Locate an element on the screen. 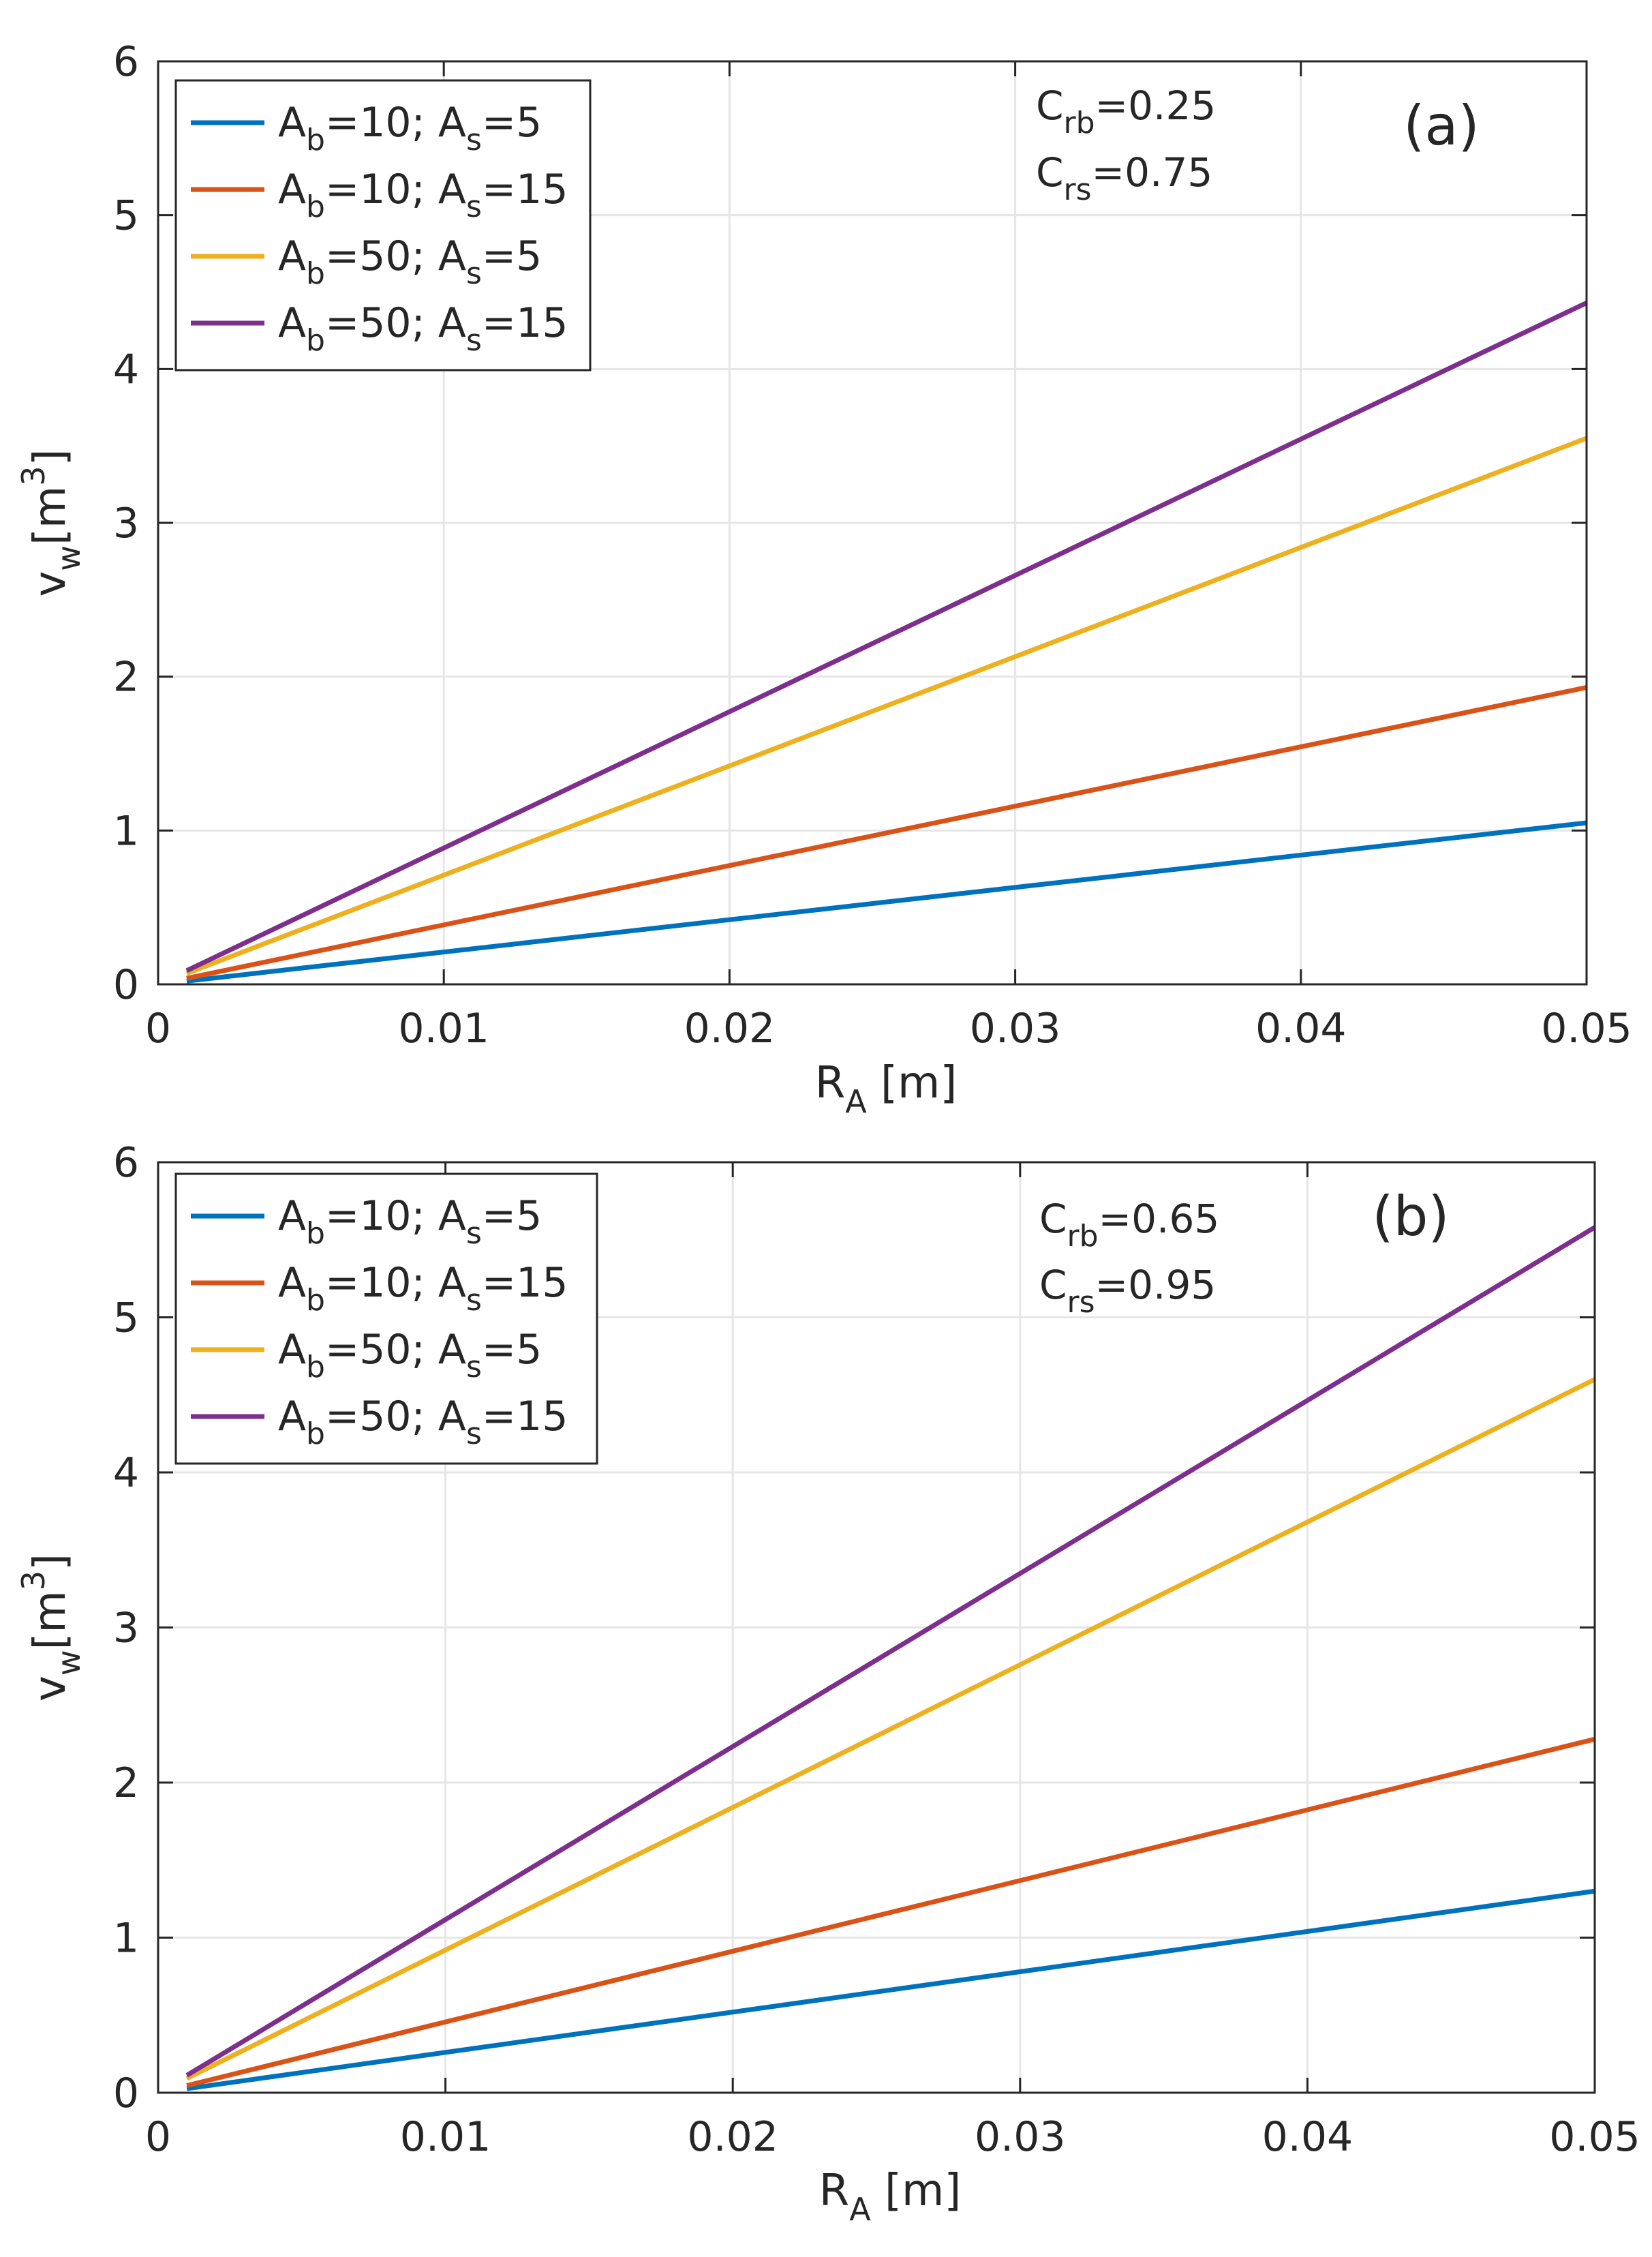 The height and width of the screenshot is (2257, 1652). panel-label: (a) is located at coordinates (1441, 125).